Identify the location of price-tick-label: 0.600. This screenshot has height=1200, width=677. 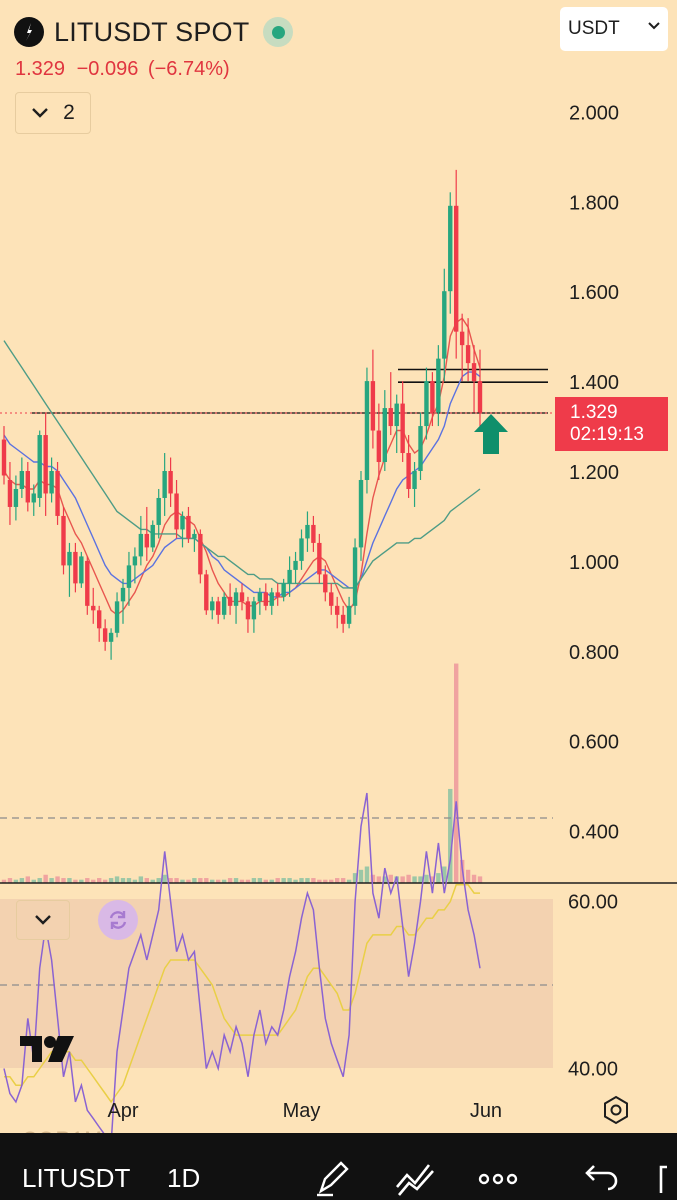
(594, 743).